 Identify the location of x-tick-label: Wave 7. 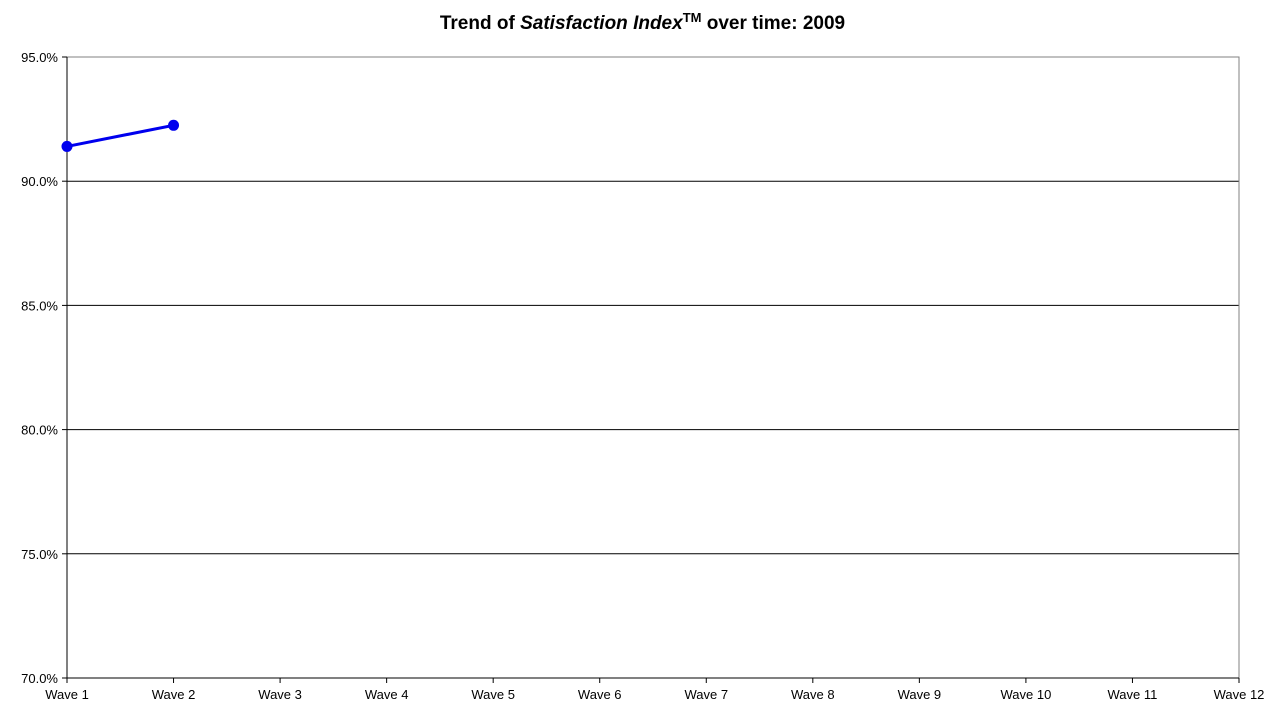
(706, 694).